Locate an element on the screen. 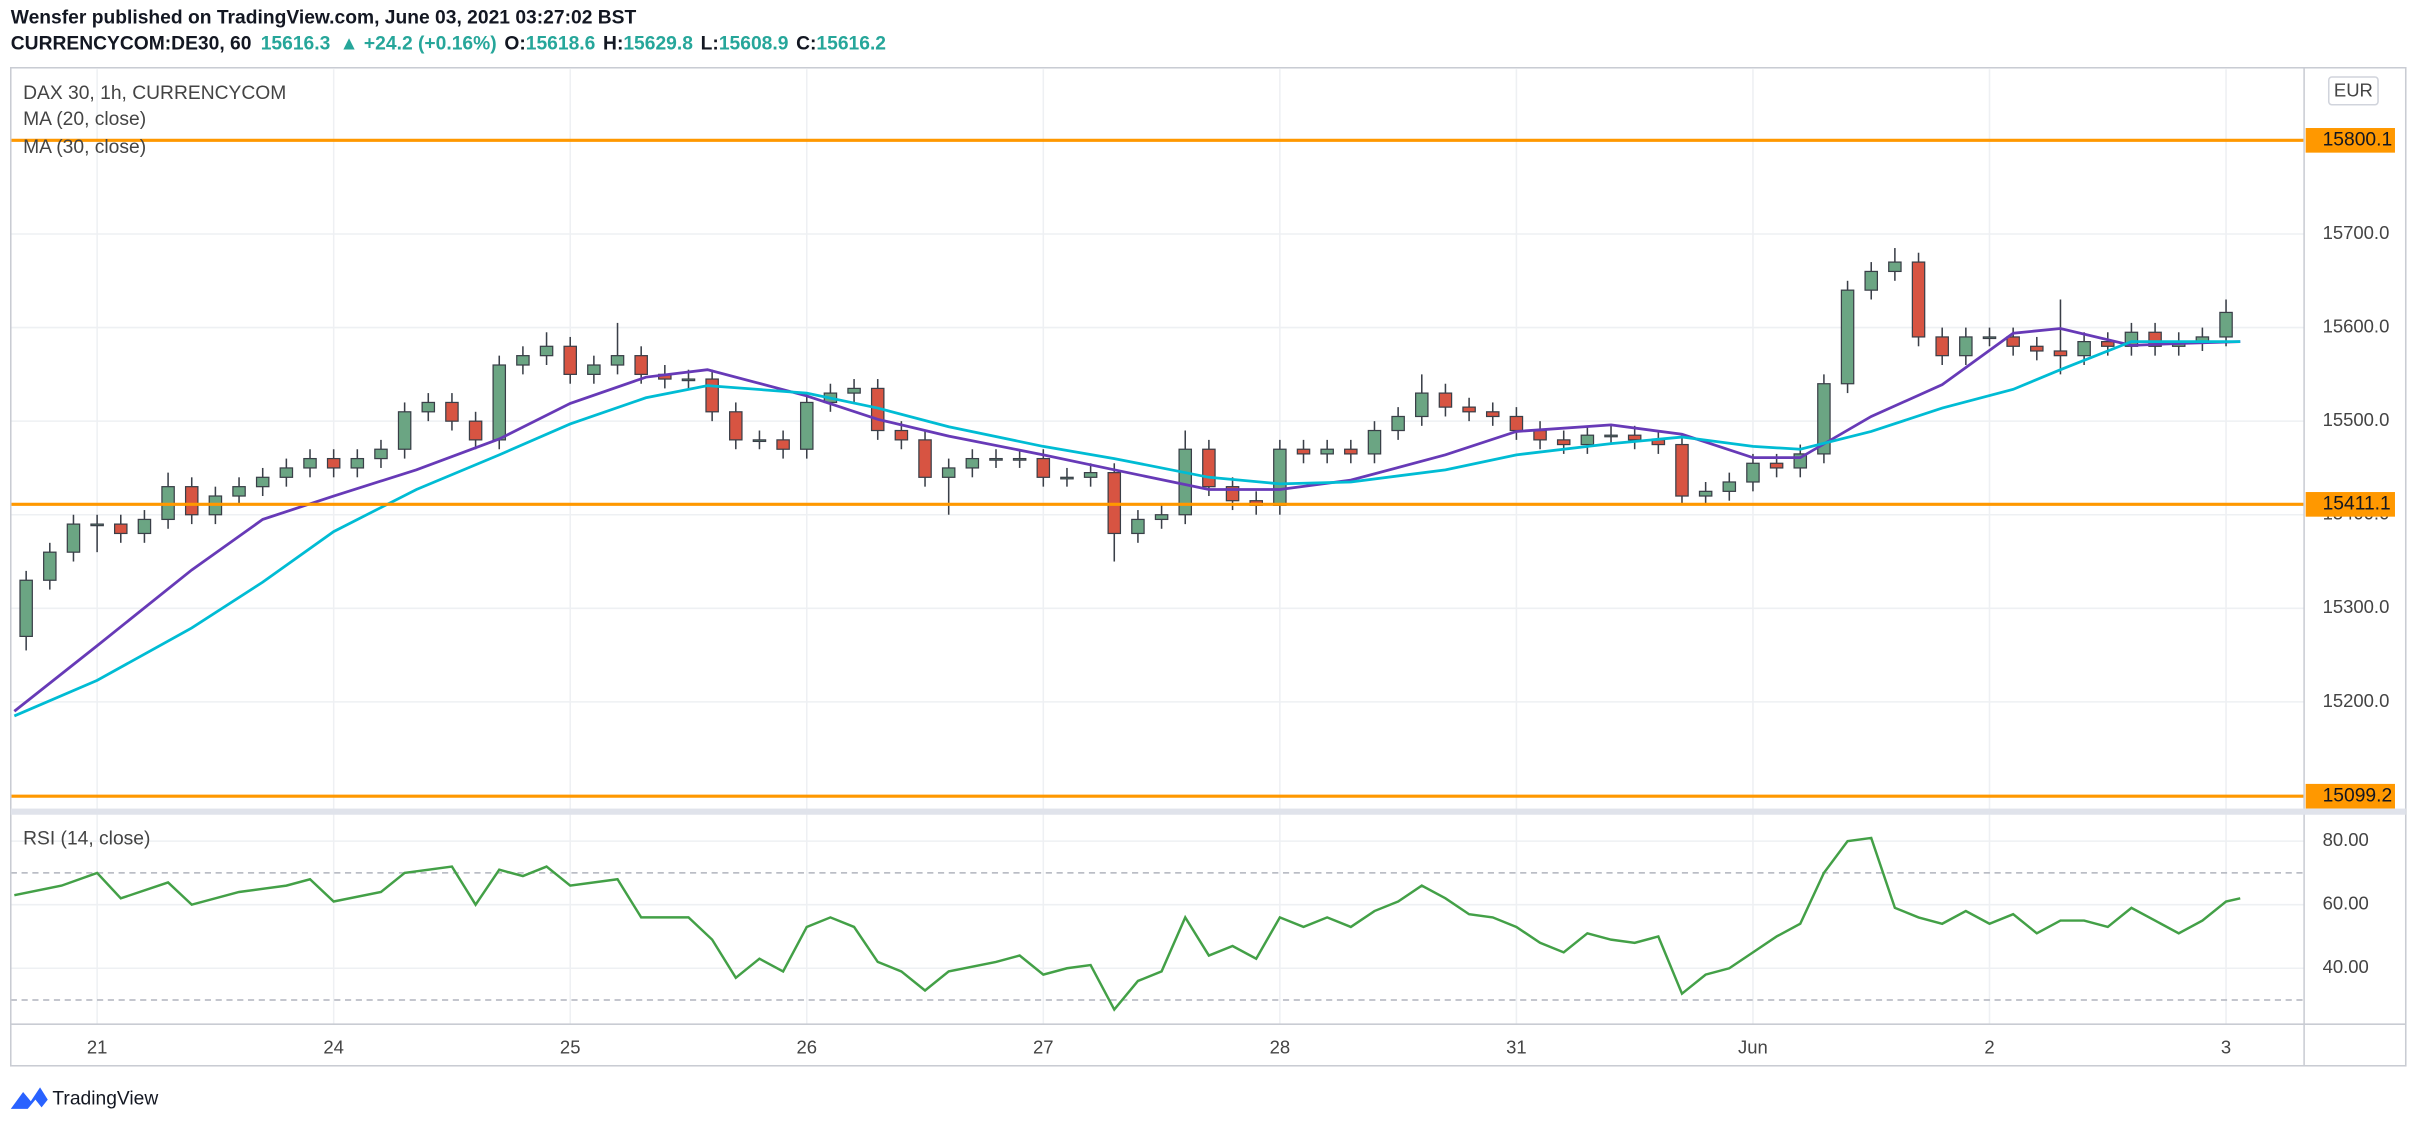  ohlc-value: 15618.6 is located at coordinates (561, 44).